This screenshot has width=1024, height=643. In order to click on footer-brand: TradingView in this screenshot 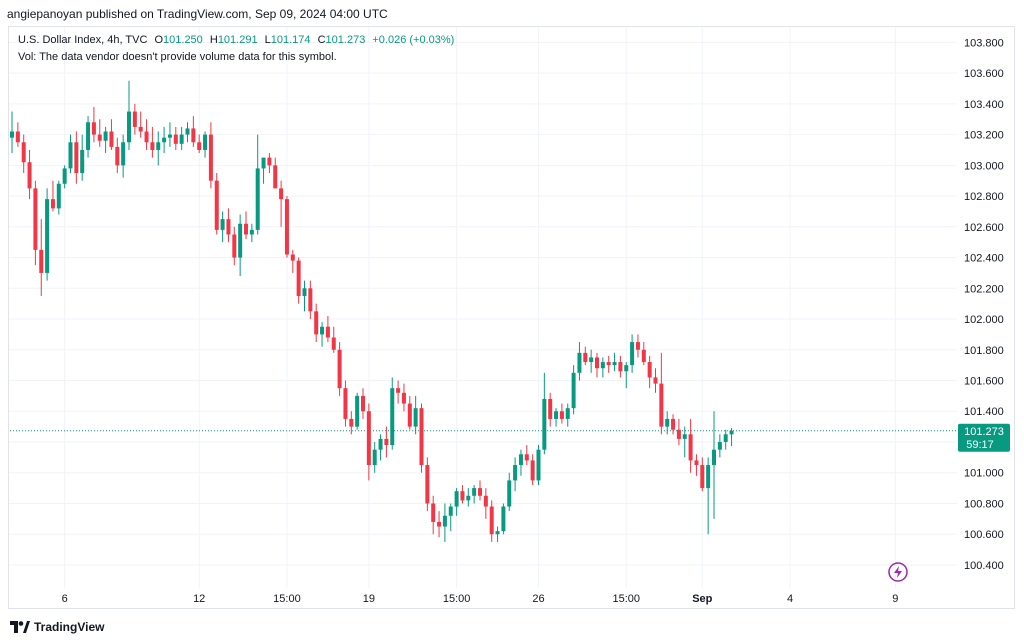, I will do `click(57, 626)`.